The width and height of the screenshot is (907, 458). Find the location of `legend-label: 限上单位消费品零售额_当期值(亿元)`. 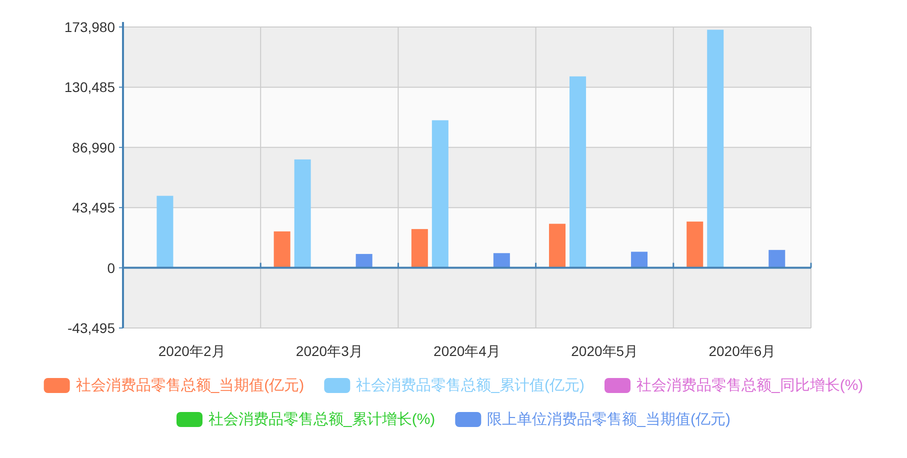

legend-label: 限上单位消费品零售额_当期值(亿元) is located at coordinates (609, 419).